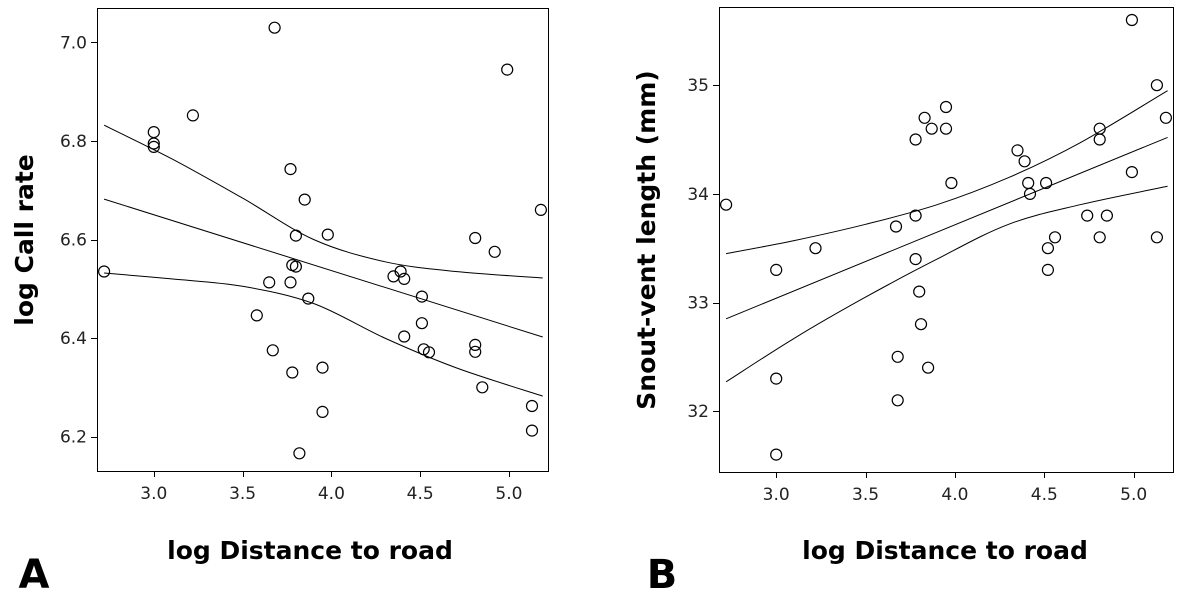  Describe the element at coordinates (703, 249) in the screenshot. I see `y-axis-ticks: 32 33 34 35` at that location.